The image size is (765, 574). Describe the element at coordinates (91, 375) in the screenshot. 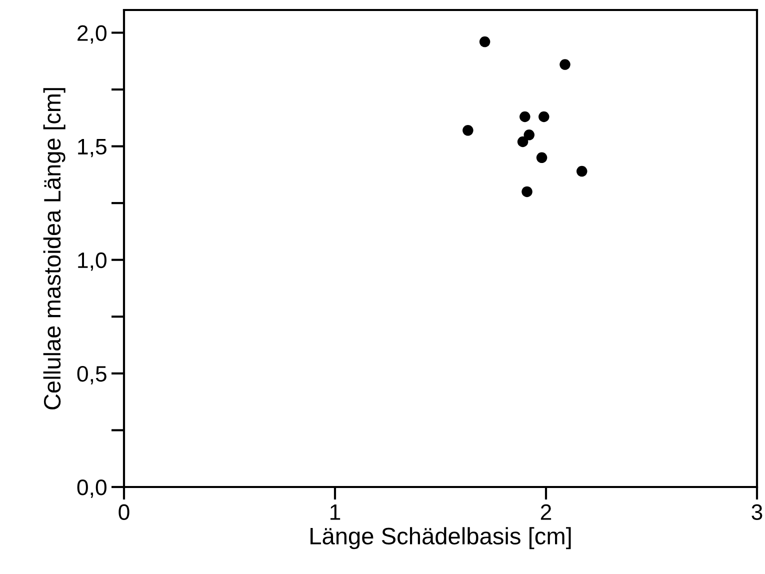

I see `y-tick-label: 0,5` at that location.